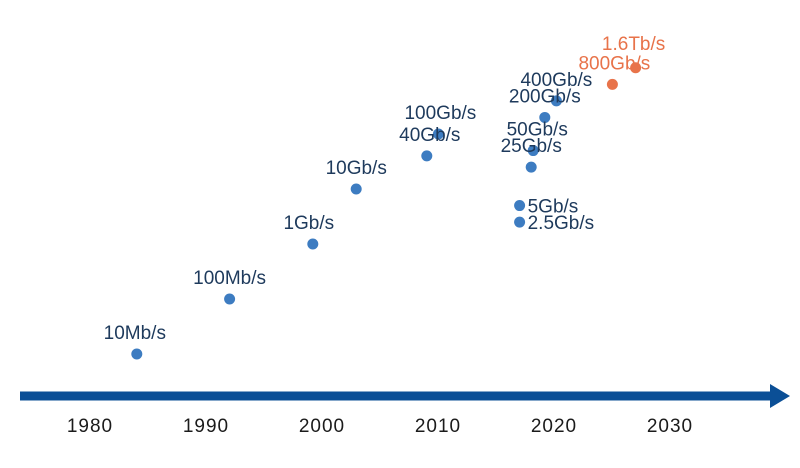 The image size is (800, 468). I want to click on x-tick-label-2030: 2030, so click(670, 426).